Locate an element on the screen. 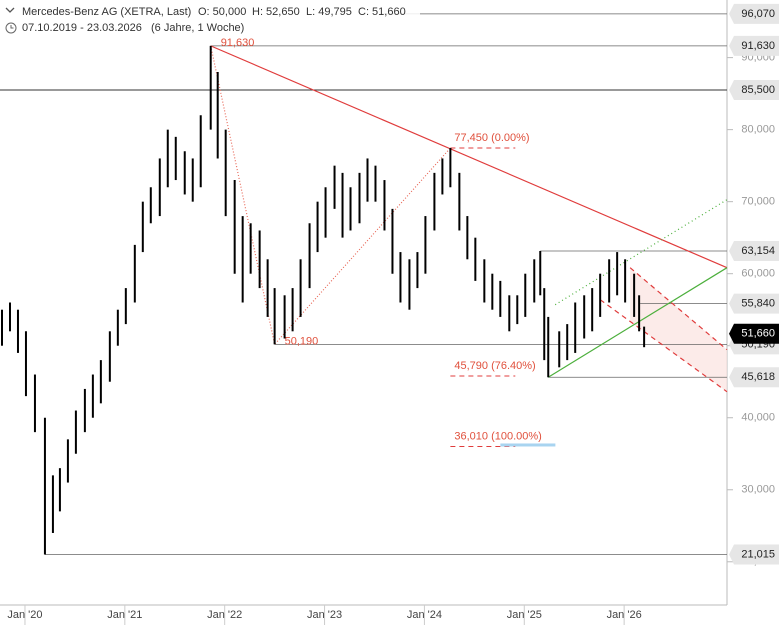  header-quote: O: 50,000 is located at coordinates (222, 12).